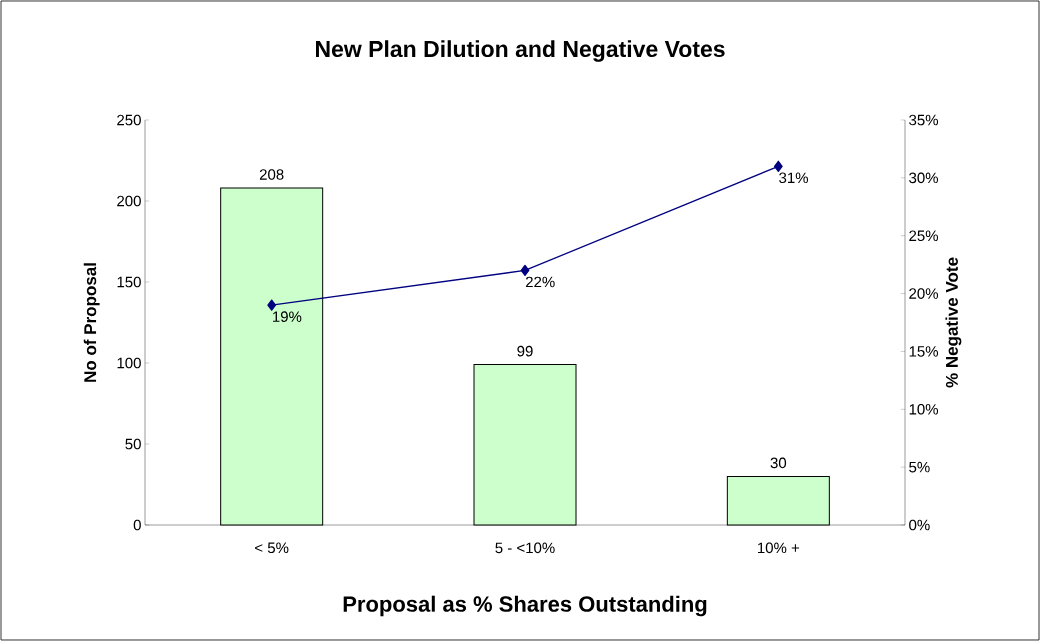 The height and width of the screenshot is (641, 1040). Describe the element at coordinates (778, 463) in the screenshot. I see `data-label: 30` at that location.